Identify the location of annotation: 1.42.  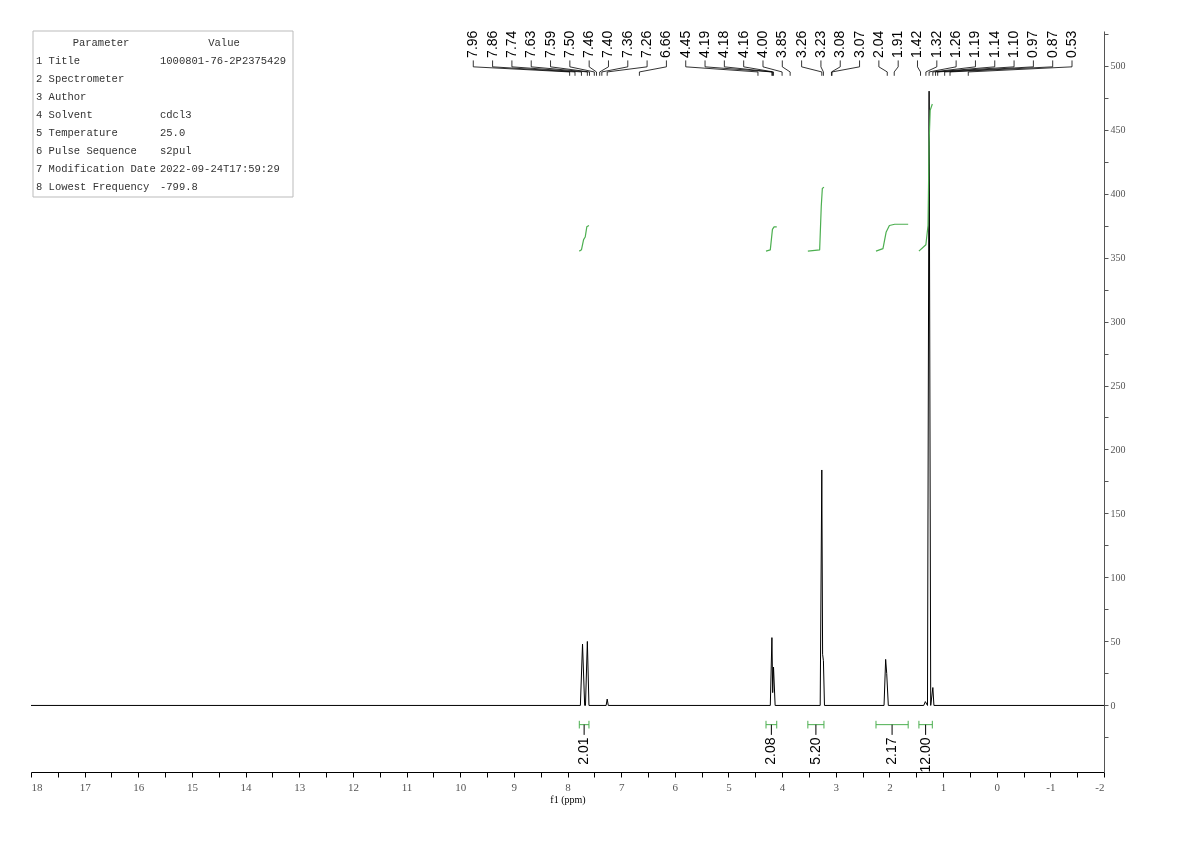
(916, 44).